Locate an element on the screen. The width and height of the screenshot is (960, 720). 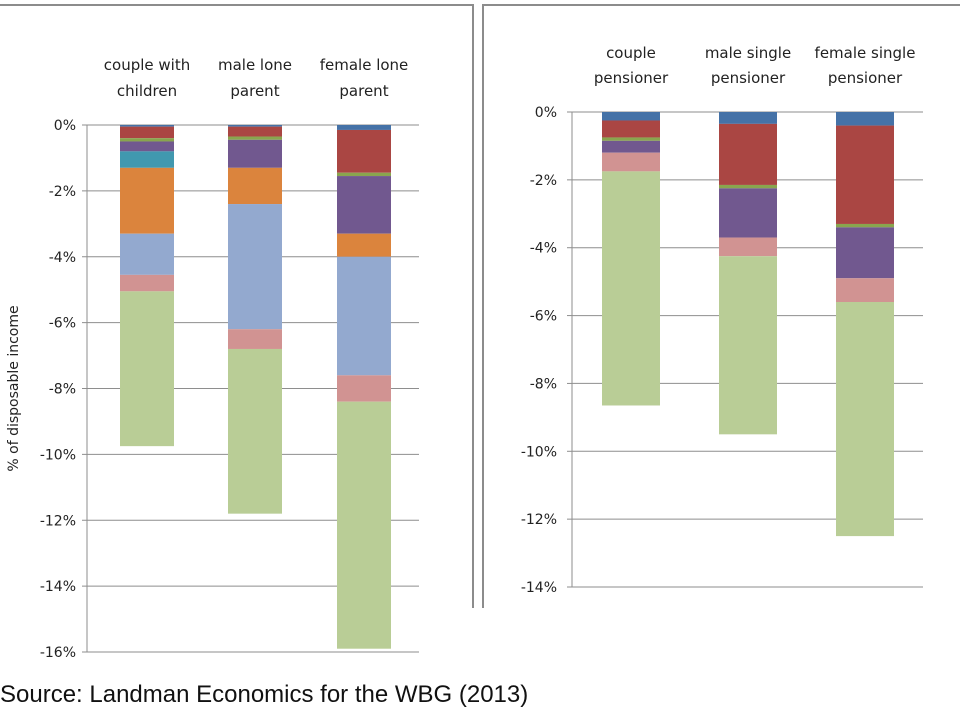
category-label: male lone is located at coordinates (255, 65).